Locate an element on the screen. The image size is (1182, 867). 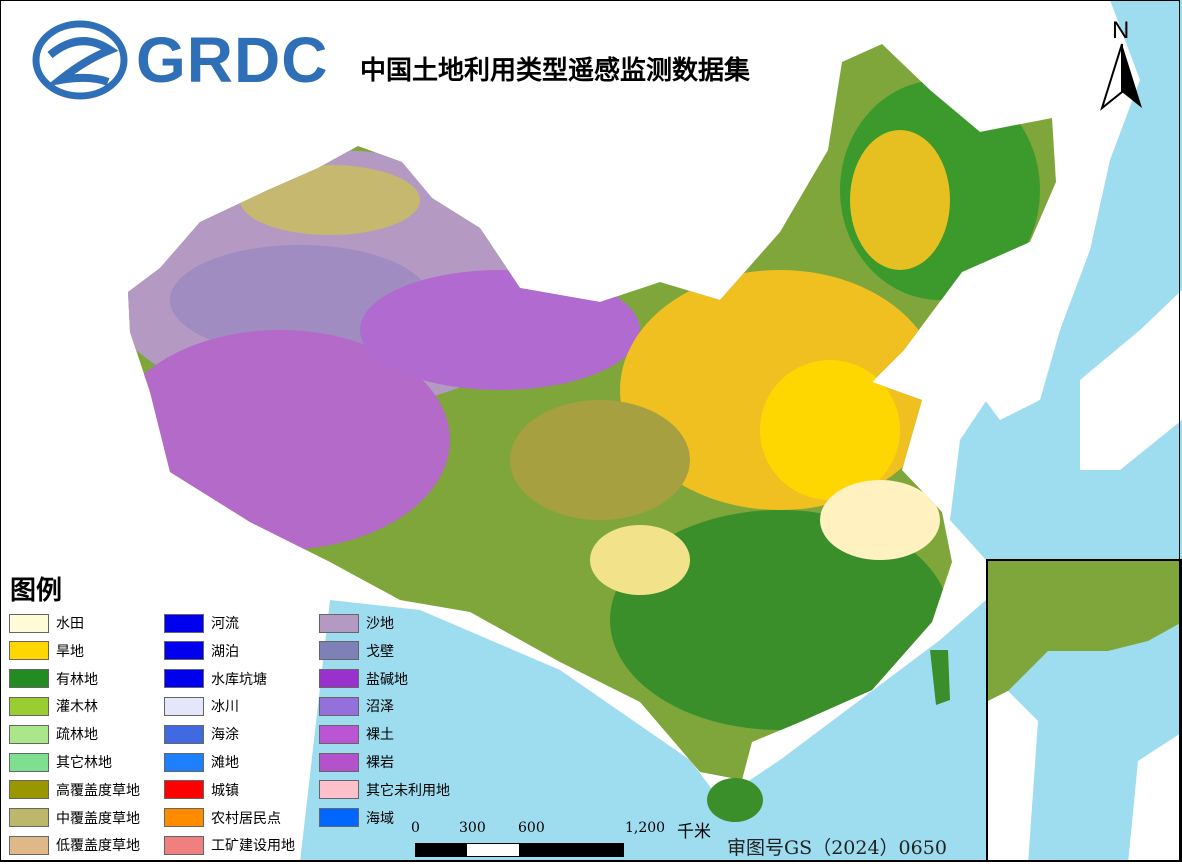
legend-label: 其它未利用地 is located at coordinates (408, 790).